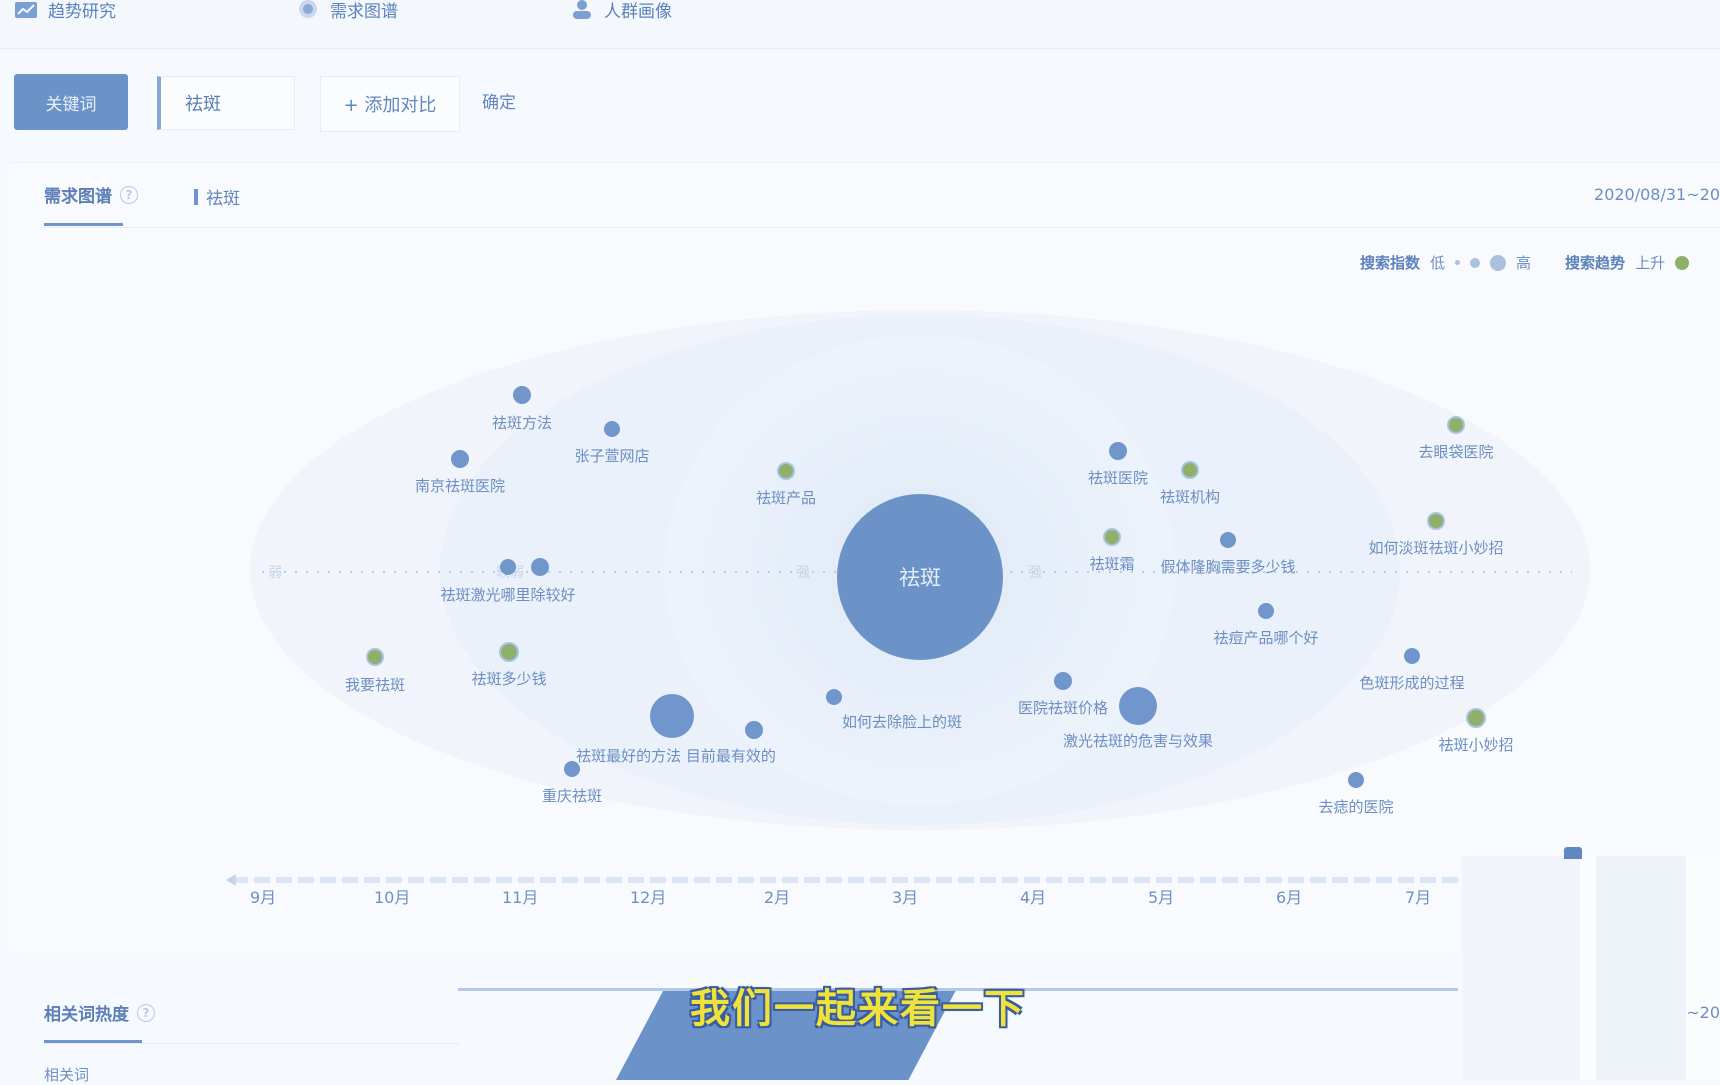 This screenshot has width=1720, height=1085. I want to click on keyword-tag: 祛斑, so click(217, 196).